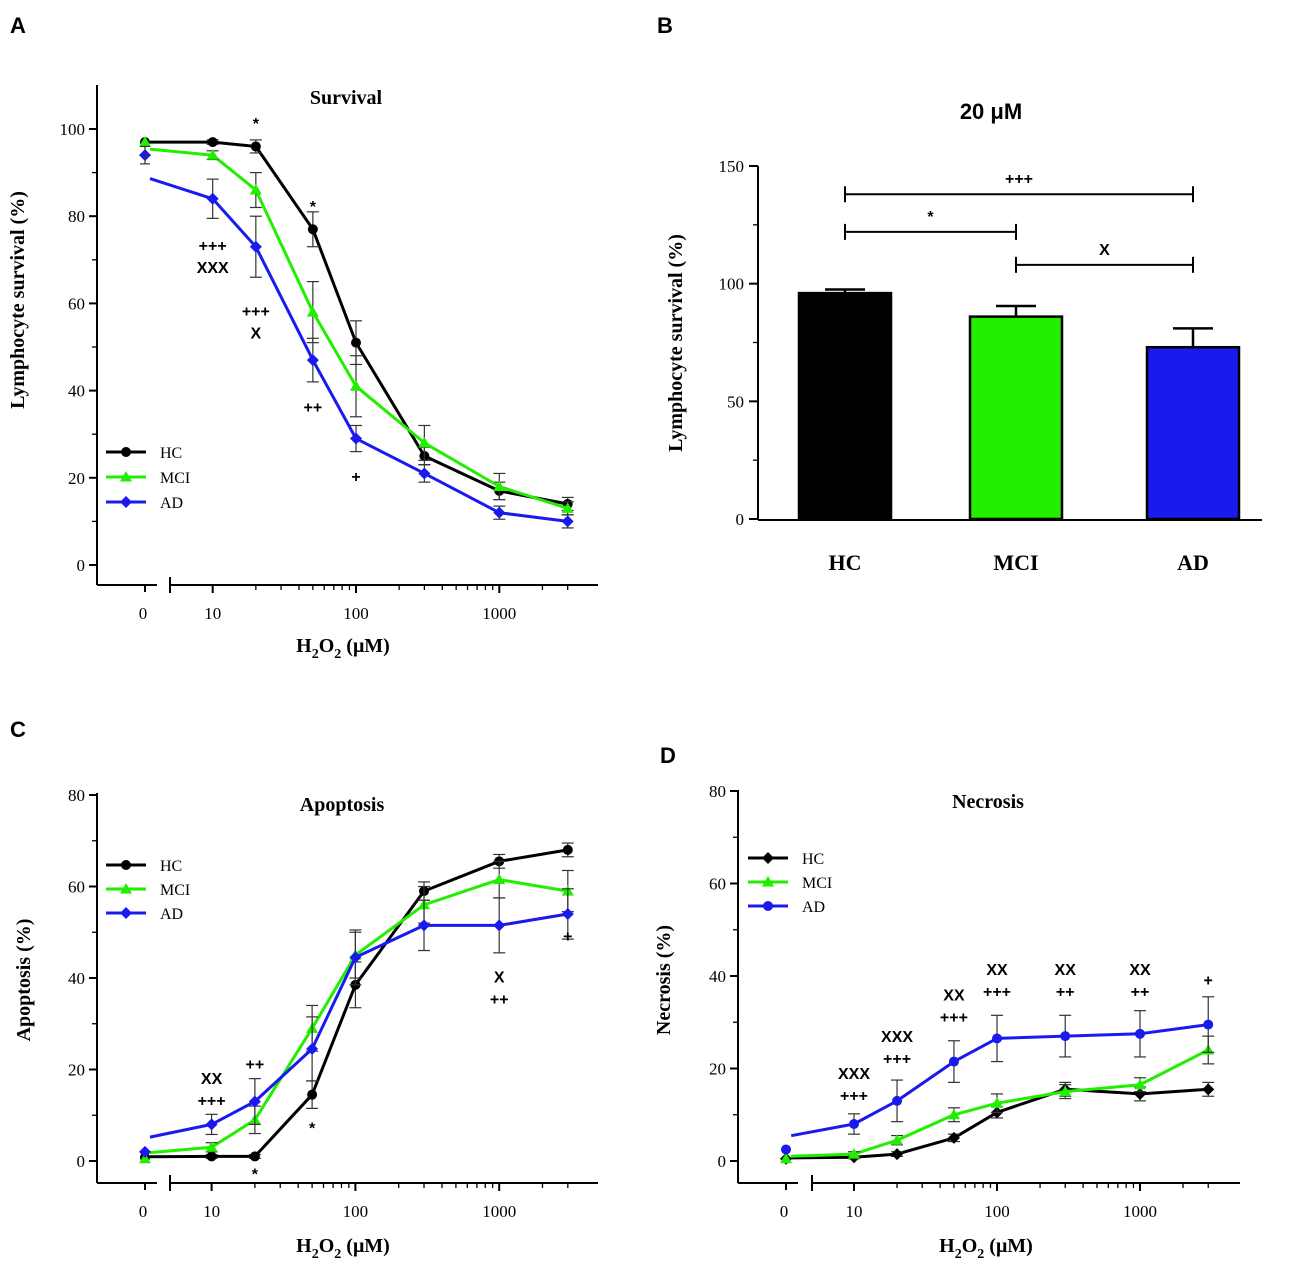 Image resolution: width=1300 pixels, height=1269 pixels. I want to click on panel-label: B, so click(665, 25).